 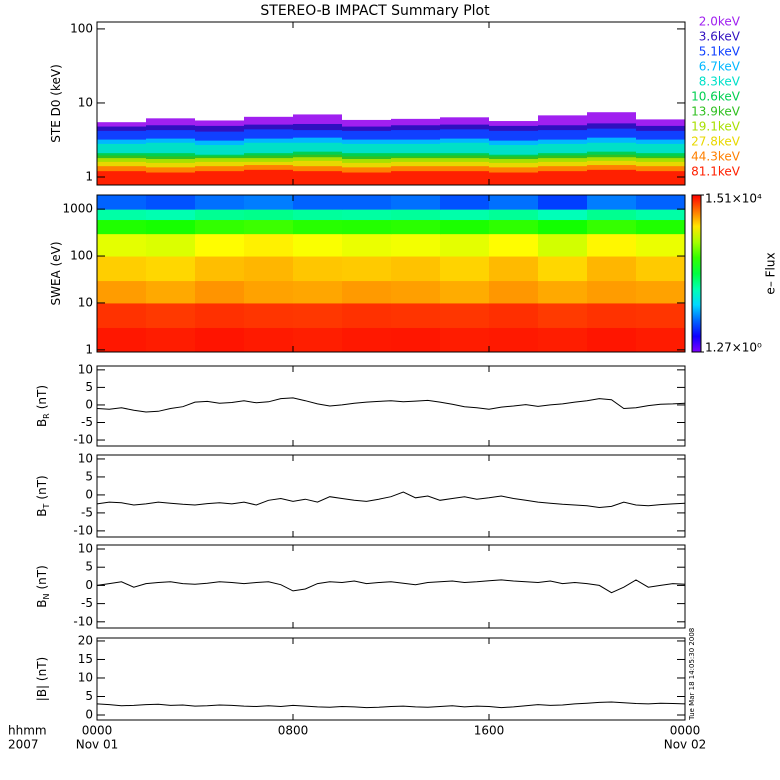 I want to click on colorbar-label: 1.51×10⁴, so click(x=733, y=199).